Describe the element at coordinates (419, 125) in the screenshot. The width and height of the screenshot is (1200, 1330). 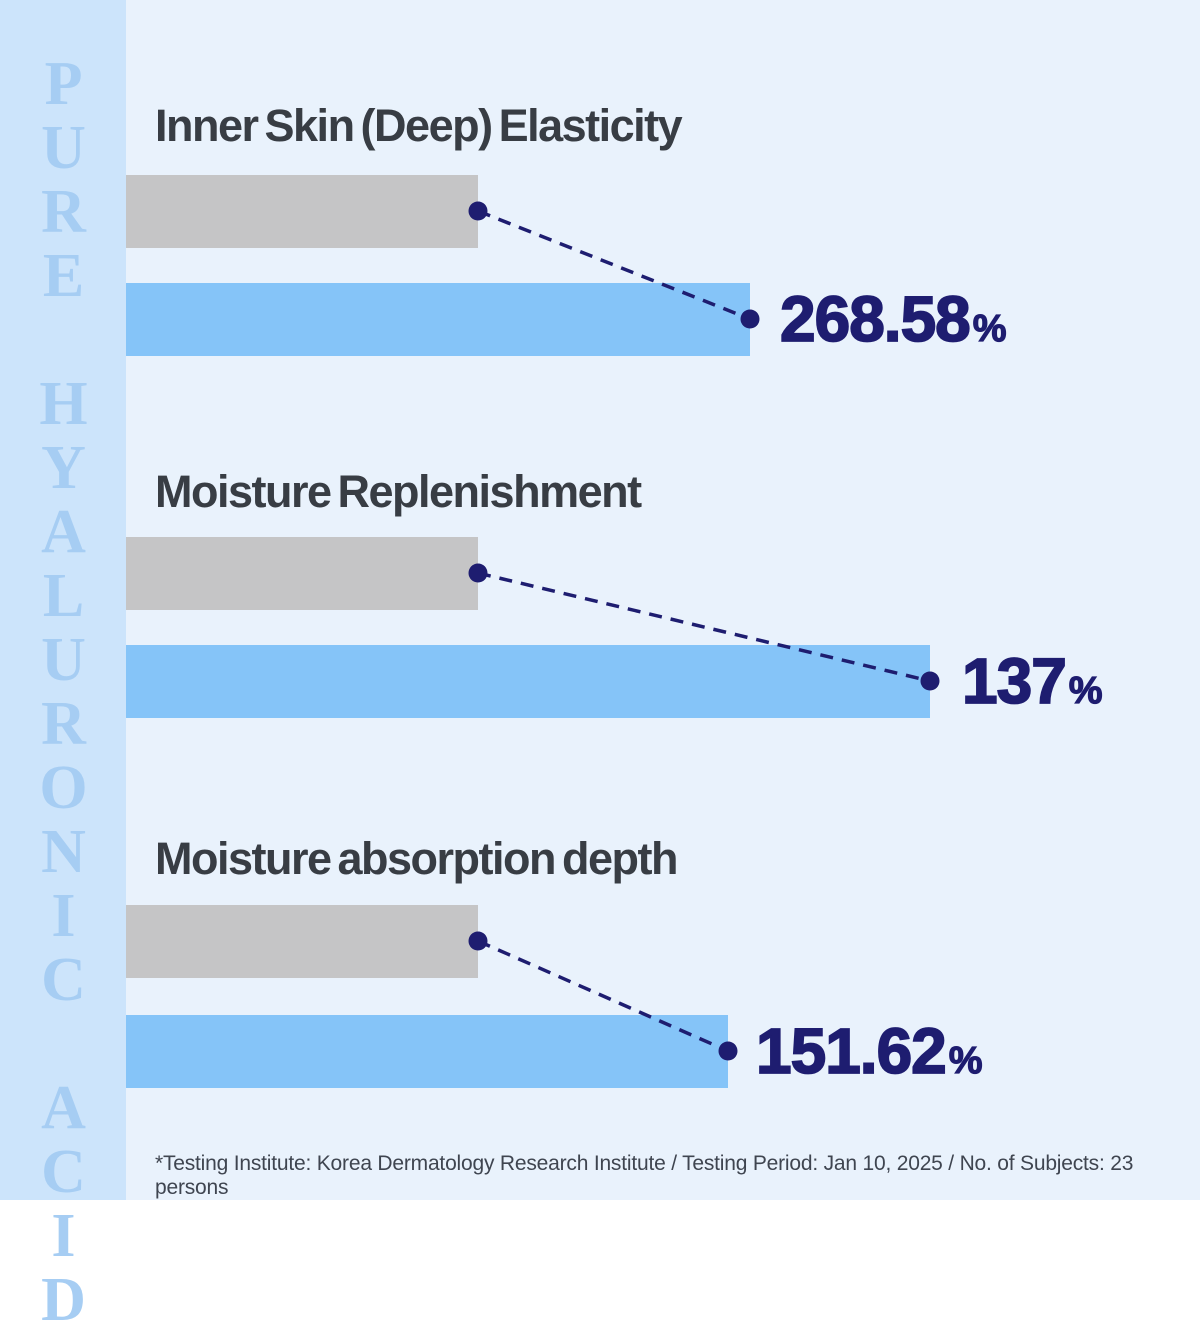
I see `metric-title: Inner Skin (Deep) Elasticity` at that location.